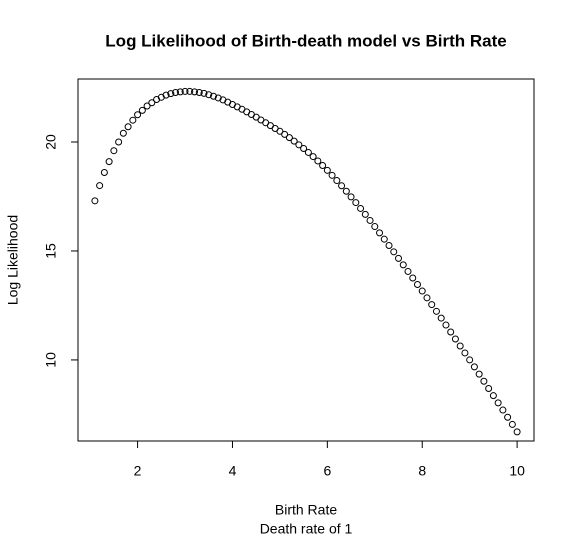 Image resolution: width=575 pixels, height=541 pixels. What do you see at coordinates (306, 510) in the screenshot?
I see `x-axis-label: Birth Rate` at bounding box center [306, 510].